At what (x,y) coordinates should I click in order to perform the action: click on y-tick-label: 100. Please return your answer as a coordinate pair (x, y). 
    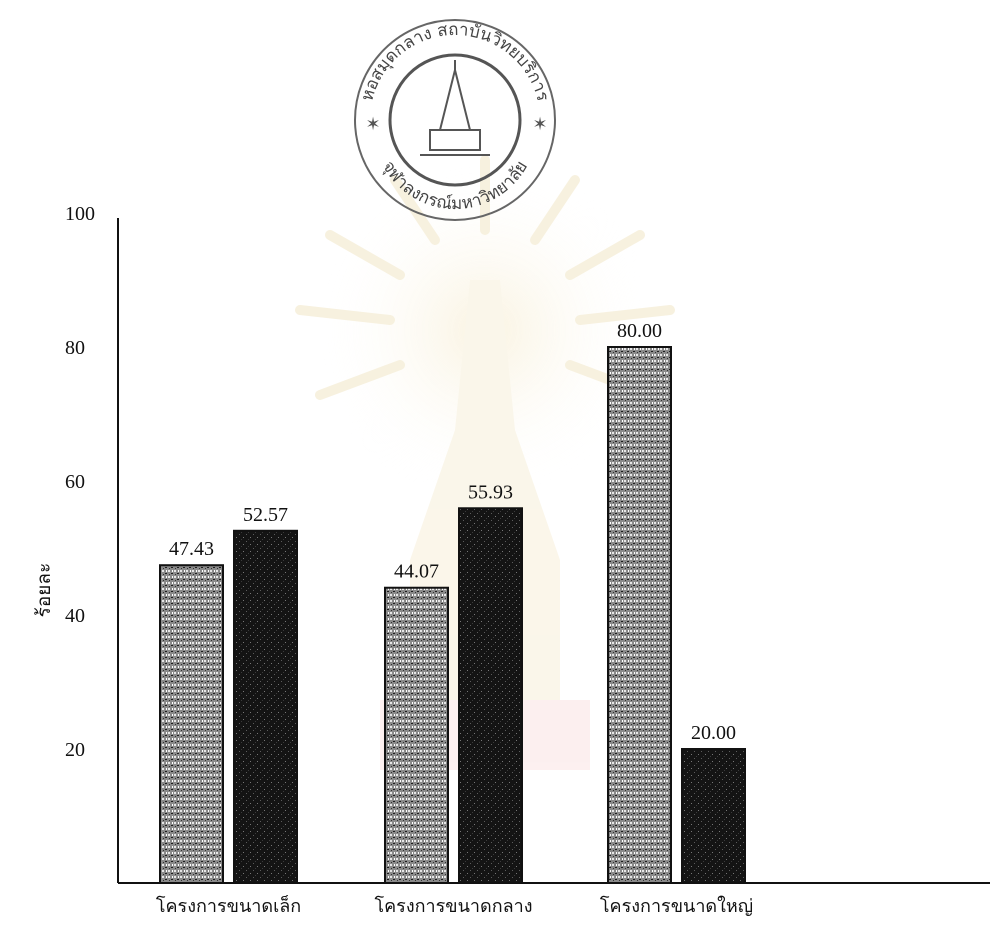
    Looking at the image, I should click on (80, 214).